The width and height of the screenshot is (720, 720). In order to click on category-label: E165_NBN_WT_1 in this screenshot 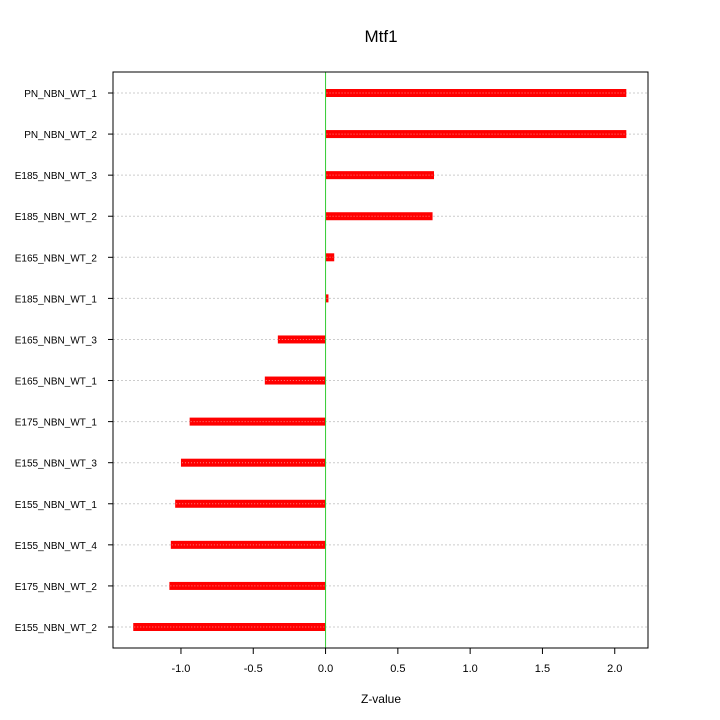, I will do `click(56, 382)`.